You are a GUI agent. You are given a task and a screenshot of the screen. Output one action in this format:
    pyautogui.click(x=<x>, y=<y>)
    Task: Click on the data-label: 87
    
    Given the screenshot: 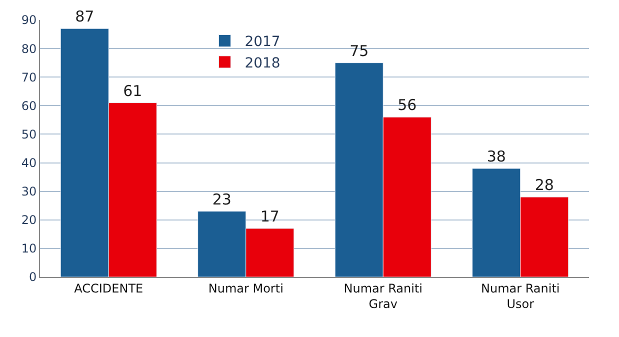 What is the action you would take?
    pyautogui.click(x=84, y=17)
    